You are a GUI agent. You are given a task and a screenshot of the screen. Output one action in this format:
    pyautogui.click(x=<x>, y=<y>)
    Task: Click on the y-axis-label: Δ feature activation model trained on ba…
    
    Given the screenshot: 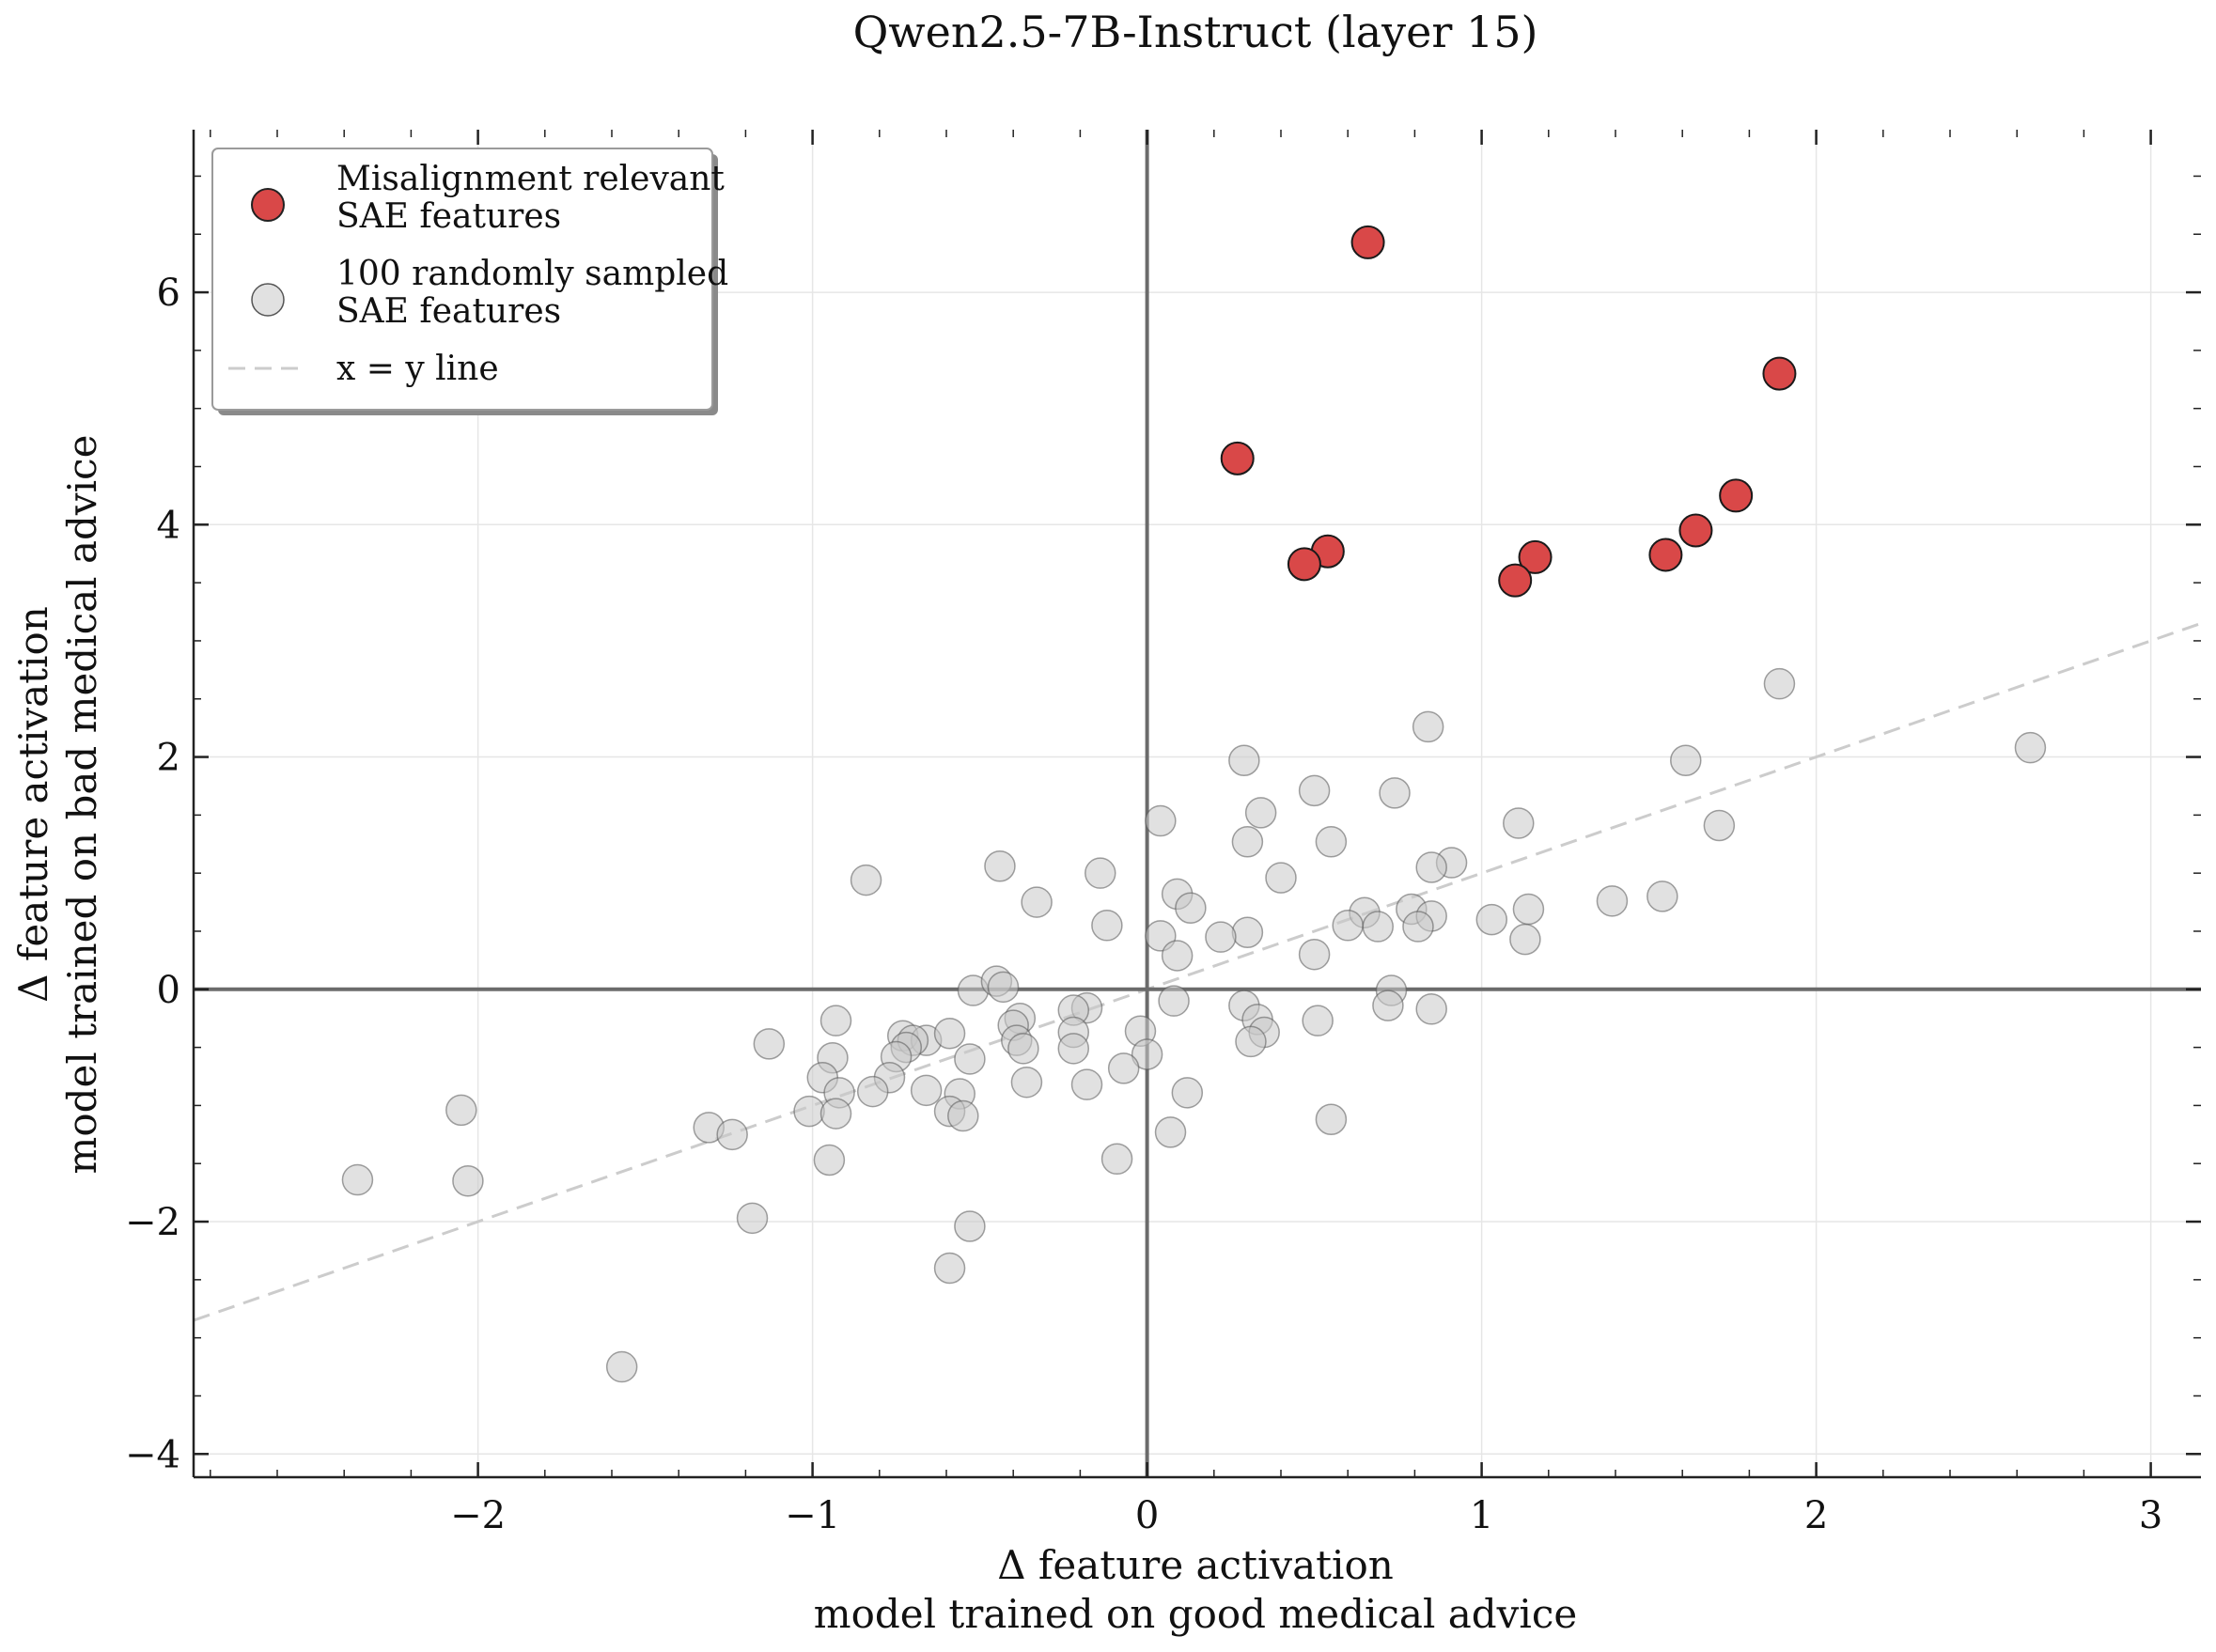 What is the action you would take?
    pyautogui.click(x=57, y=805)
    